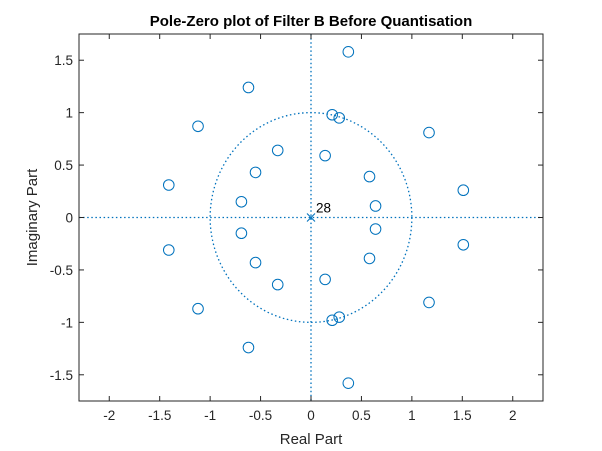 The image size is (602, 451). I want to click on pole-marker, so click(311, 217).